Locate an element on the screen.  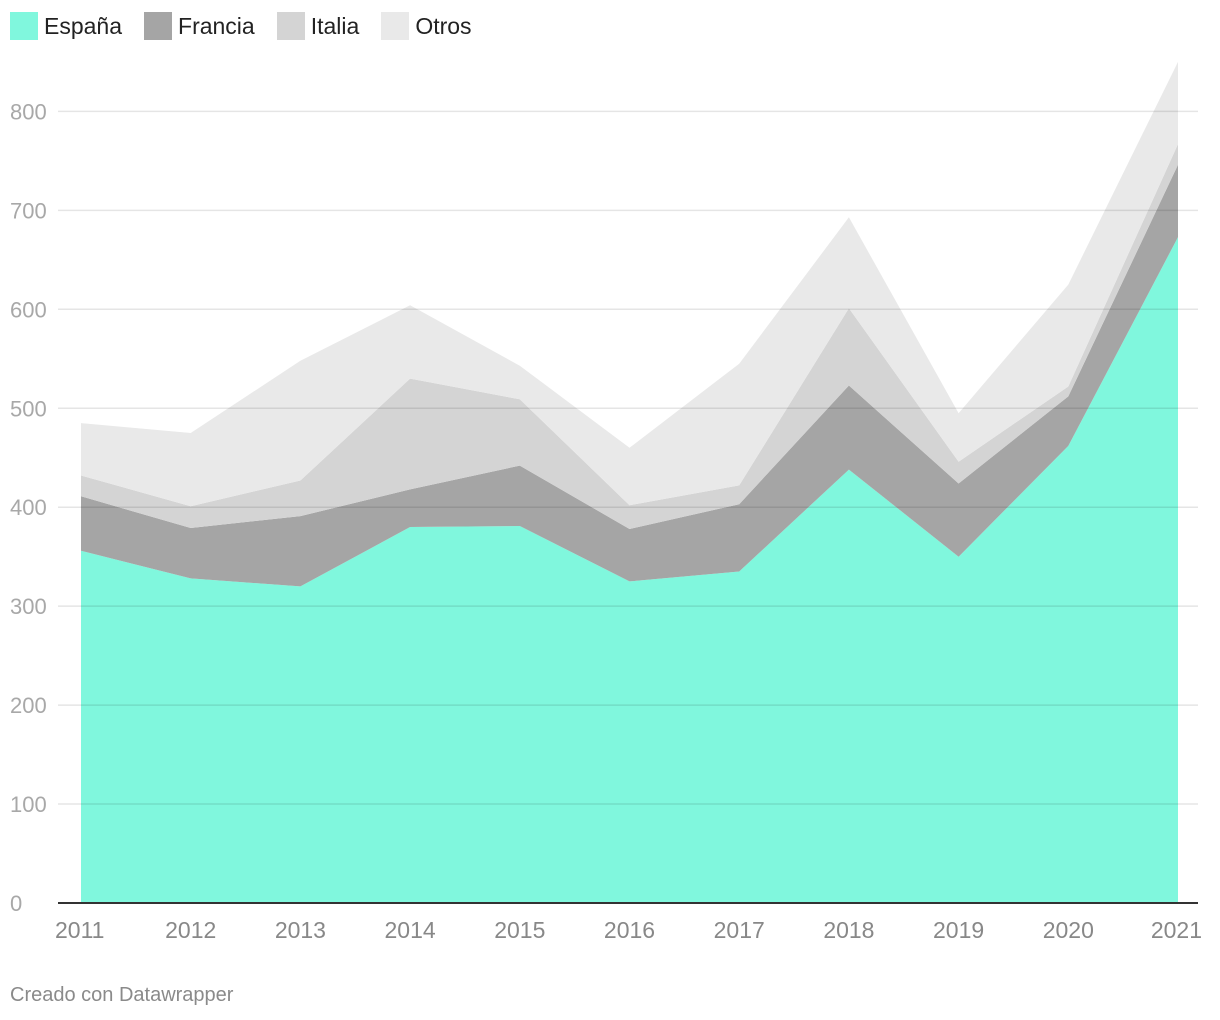
y-tick-label: 600 is located at coordinates (28, 309).